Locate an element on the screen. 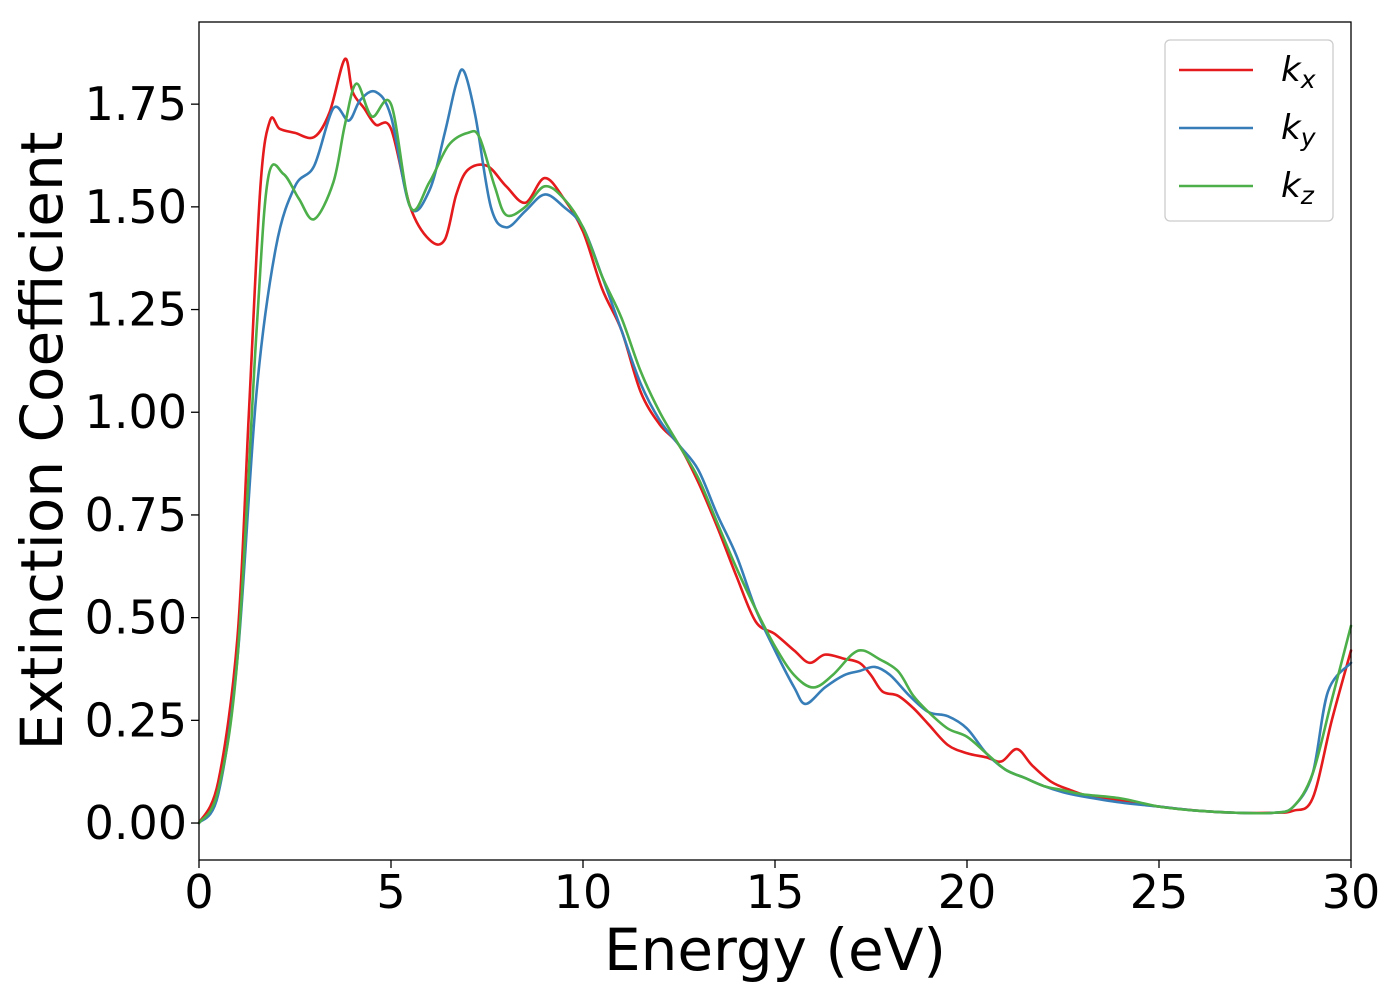  x-axis-title: Energy (eV) is located at coordinates (775, 950).